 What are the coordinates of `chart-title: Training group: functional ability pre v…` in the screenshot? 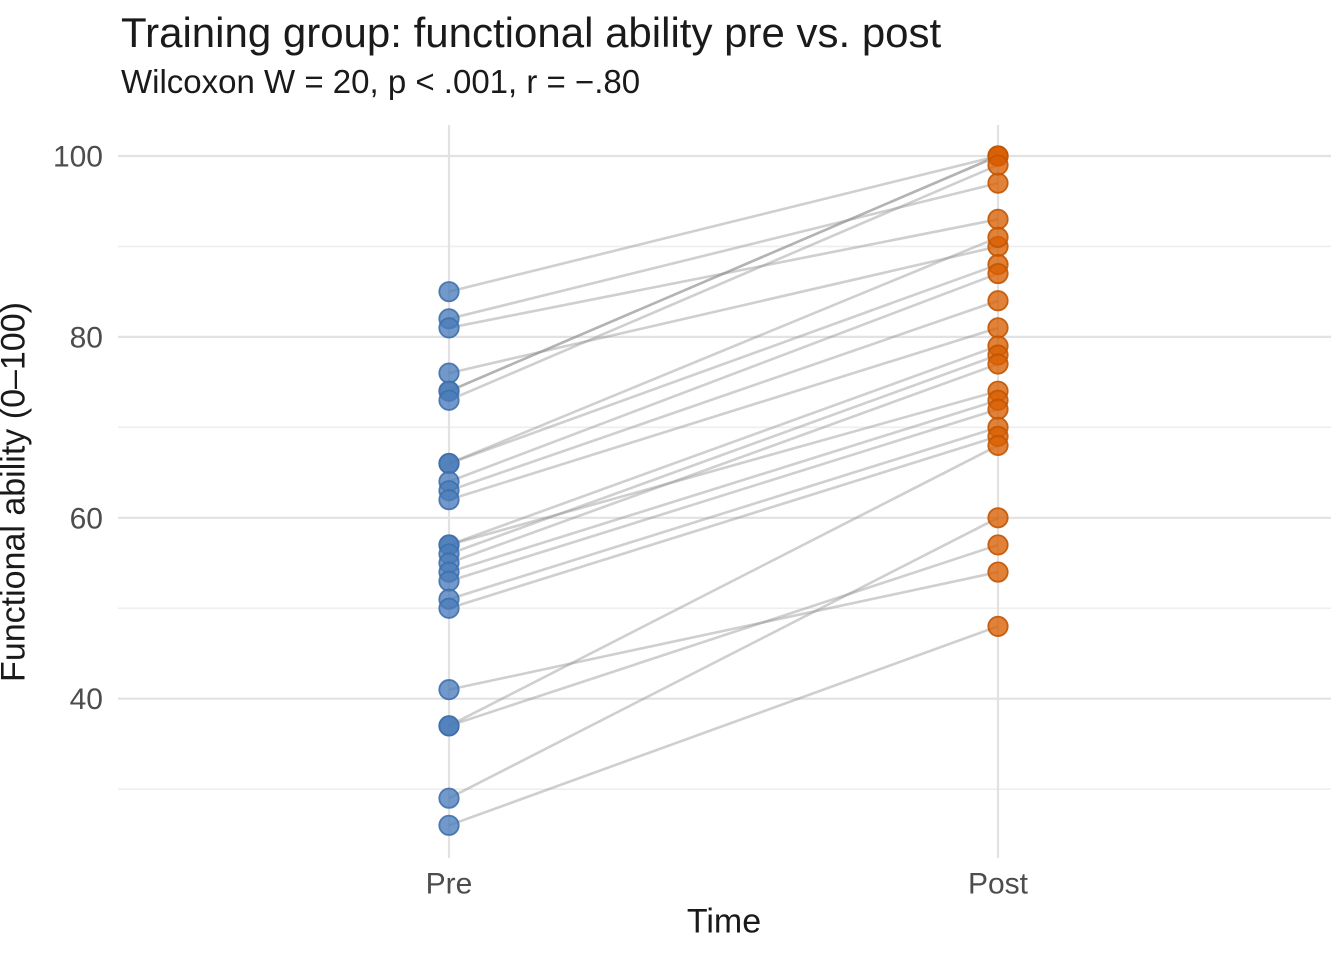 It's located at (531, 32).